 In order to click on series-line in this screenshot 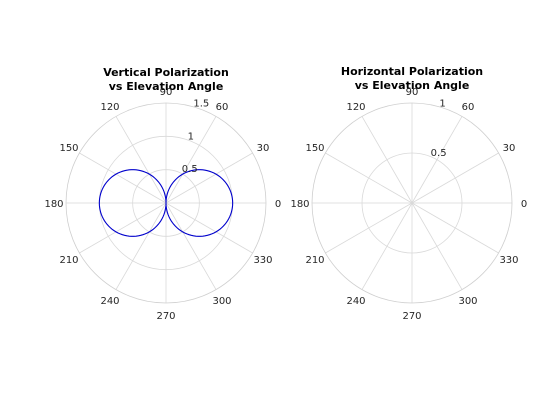, I will do `click(166, 203)`.